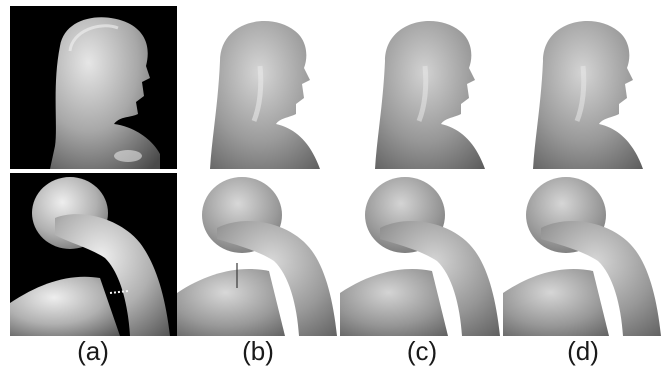  I want to click on caption-a: (a), so click(93, 351).